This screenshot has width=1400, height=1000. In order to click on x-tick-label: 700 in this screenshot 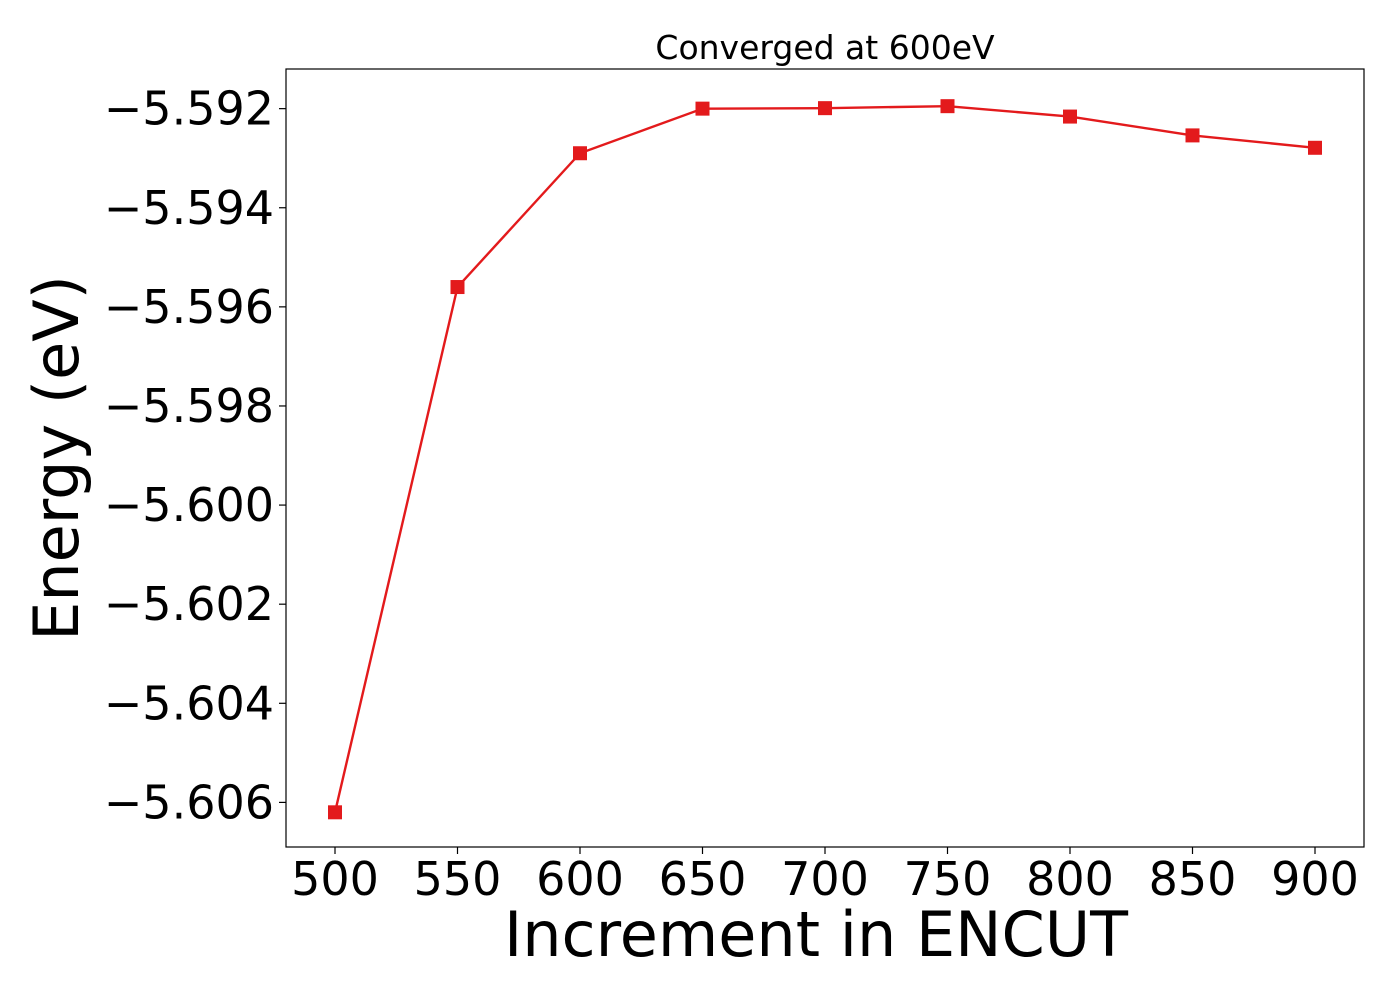, I will do `click(825, 879)`.